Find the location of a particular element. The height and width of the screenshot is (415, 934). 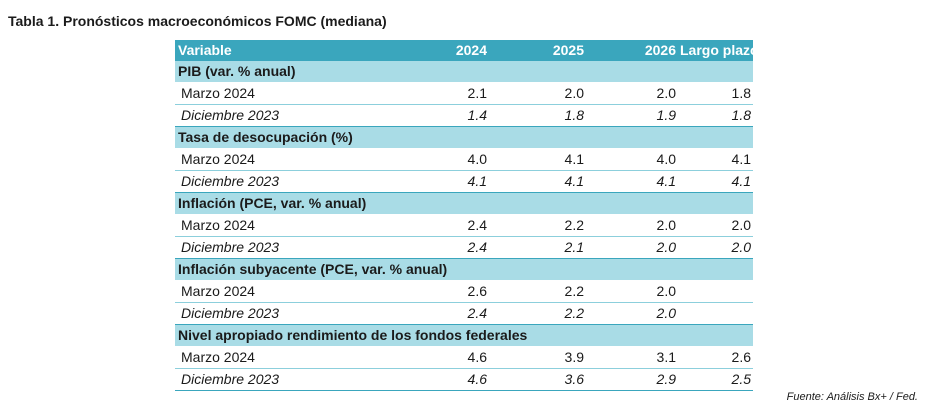

value-2026: 3.1 is located at coordinates (632, 357).